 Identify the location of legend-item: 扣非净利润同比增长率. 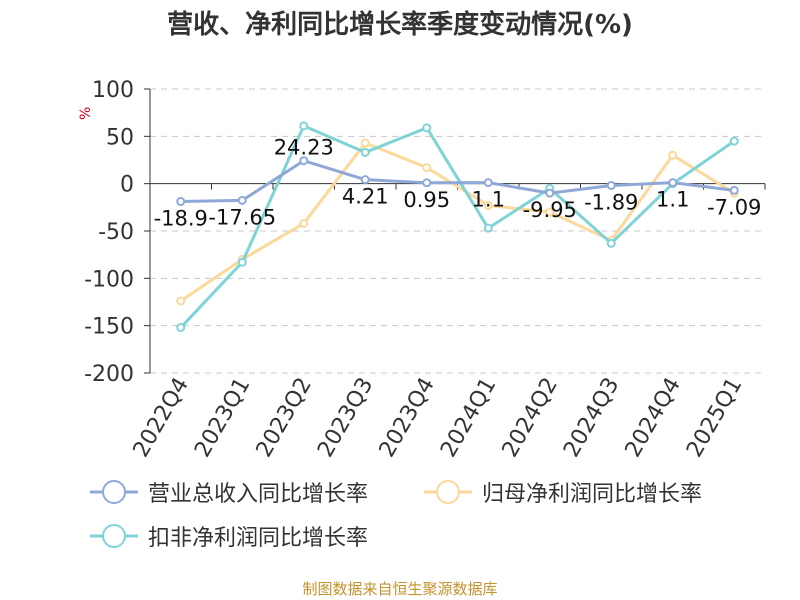
(228, 536).